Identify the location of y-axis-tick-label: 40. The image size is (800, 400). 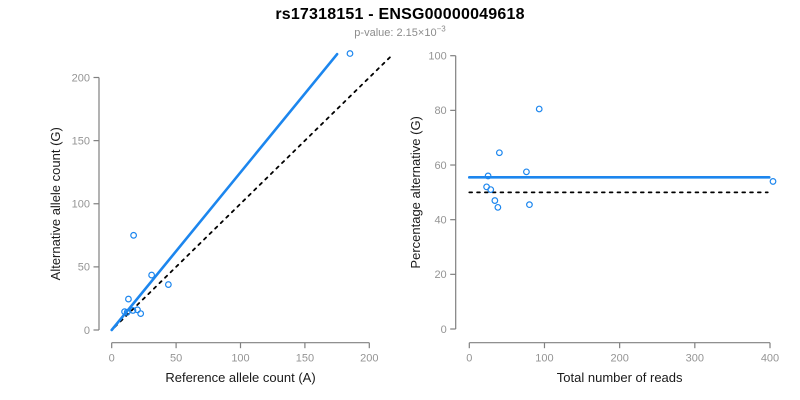
(440, 220).